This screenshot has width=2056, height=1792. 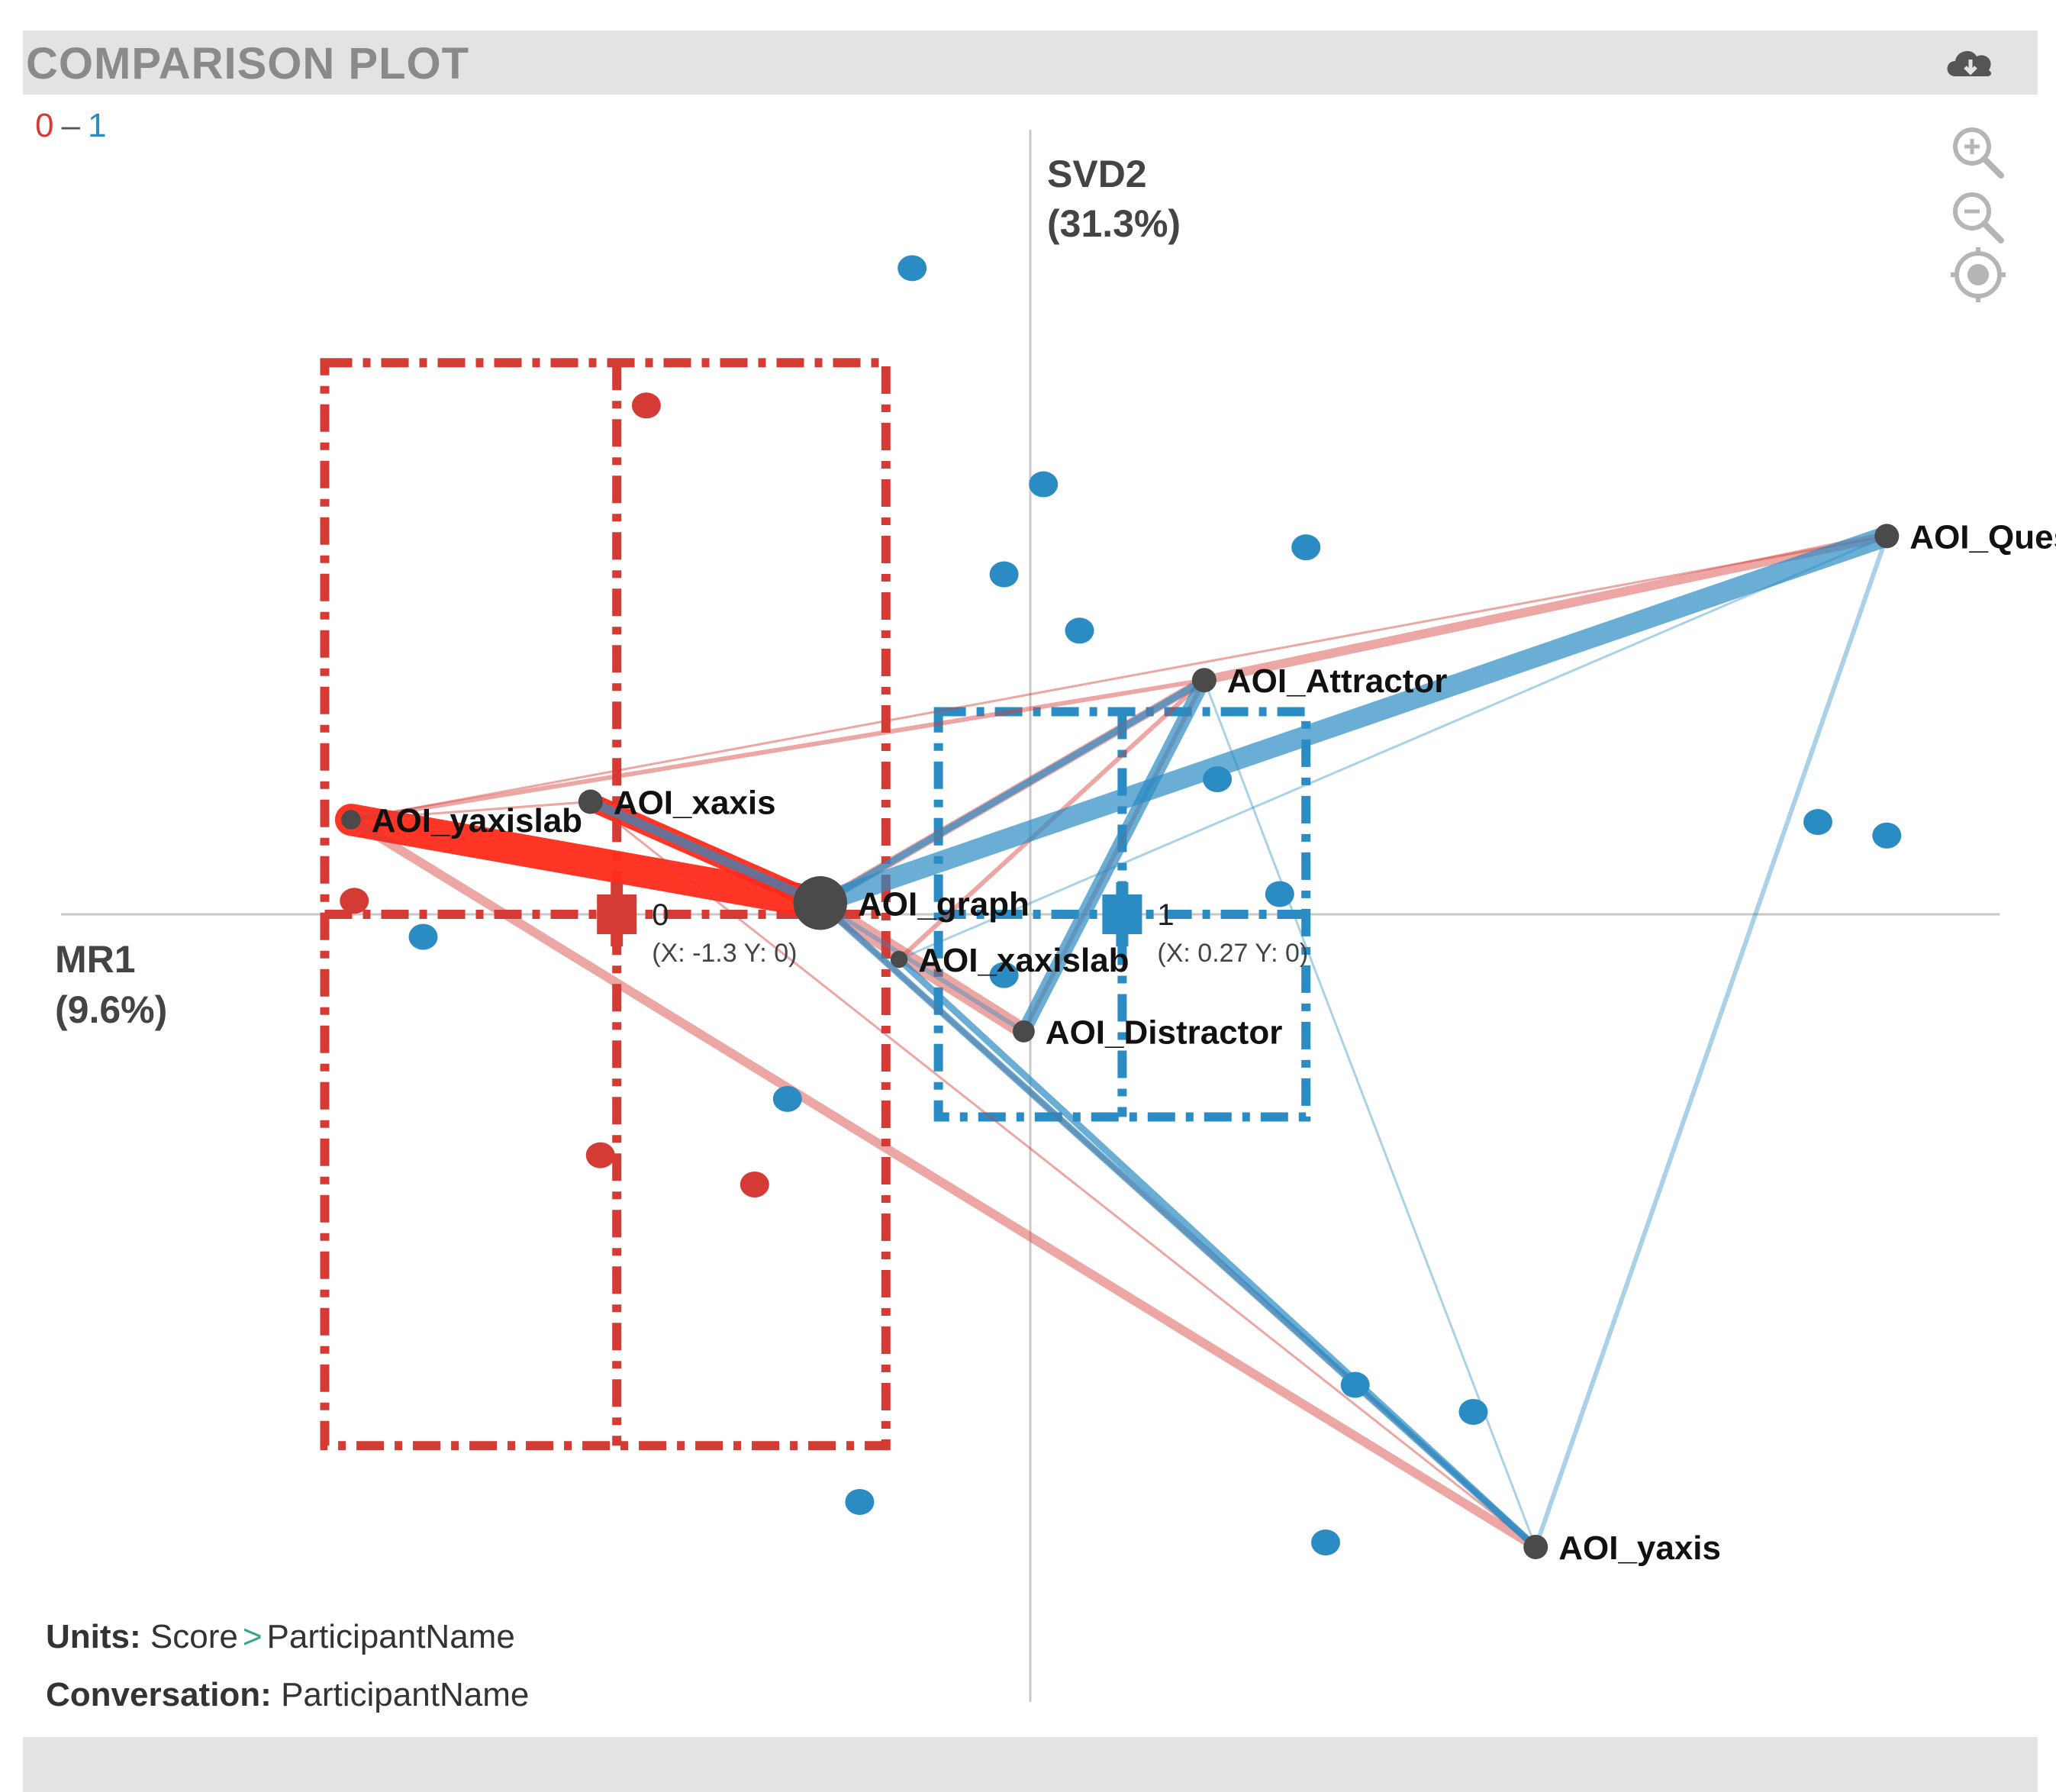 What do you see at coordinates (390, 1637) in the screenshot?
I see `units-value-2: ParticipantName` at bounding box center [390, 1637].